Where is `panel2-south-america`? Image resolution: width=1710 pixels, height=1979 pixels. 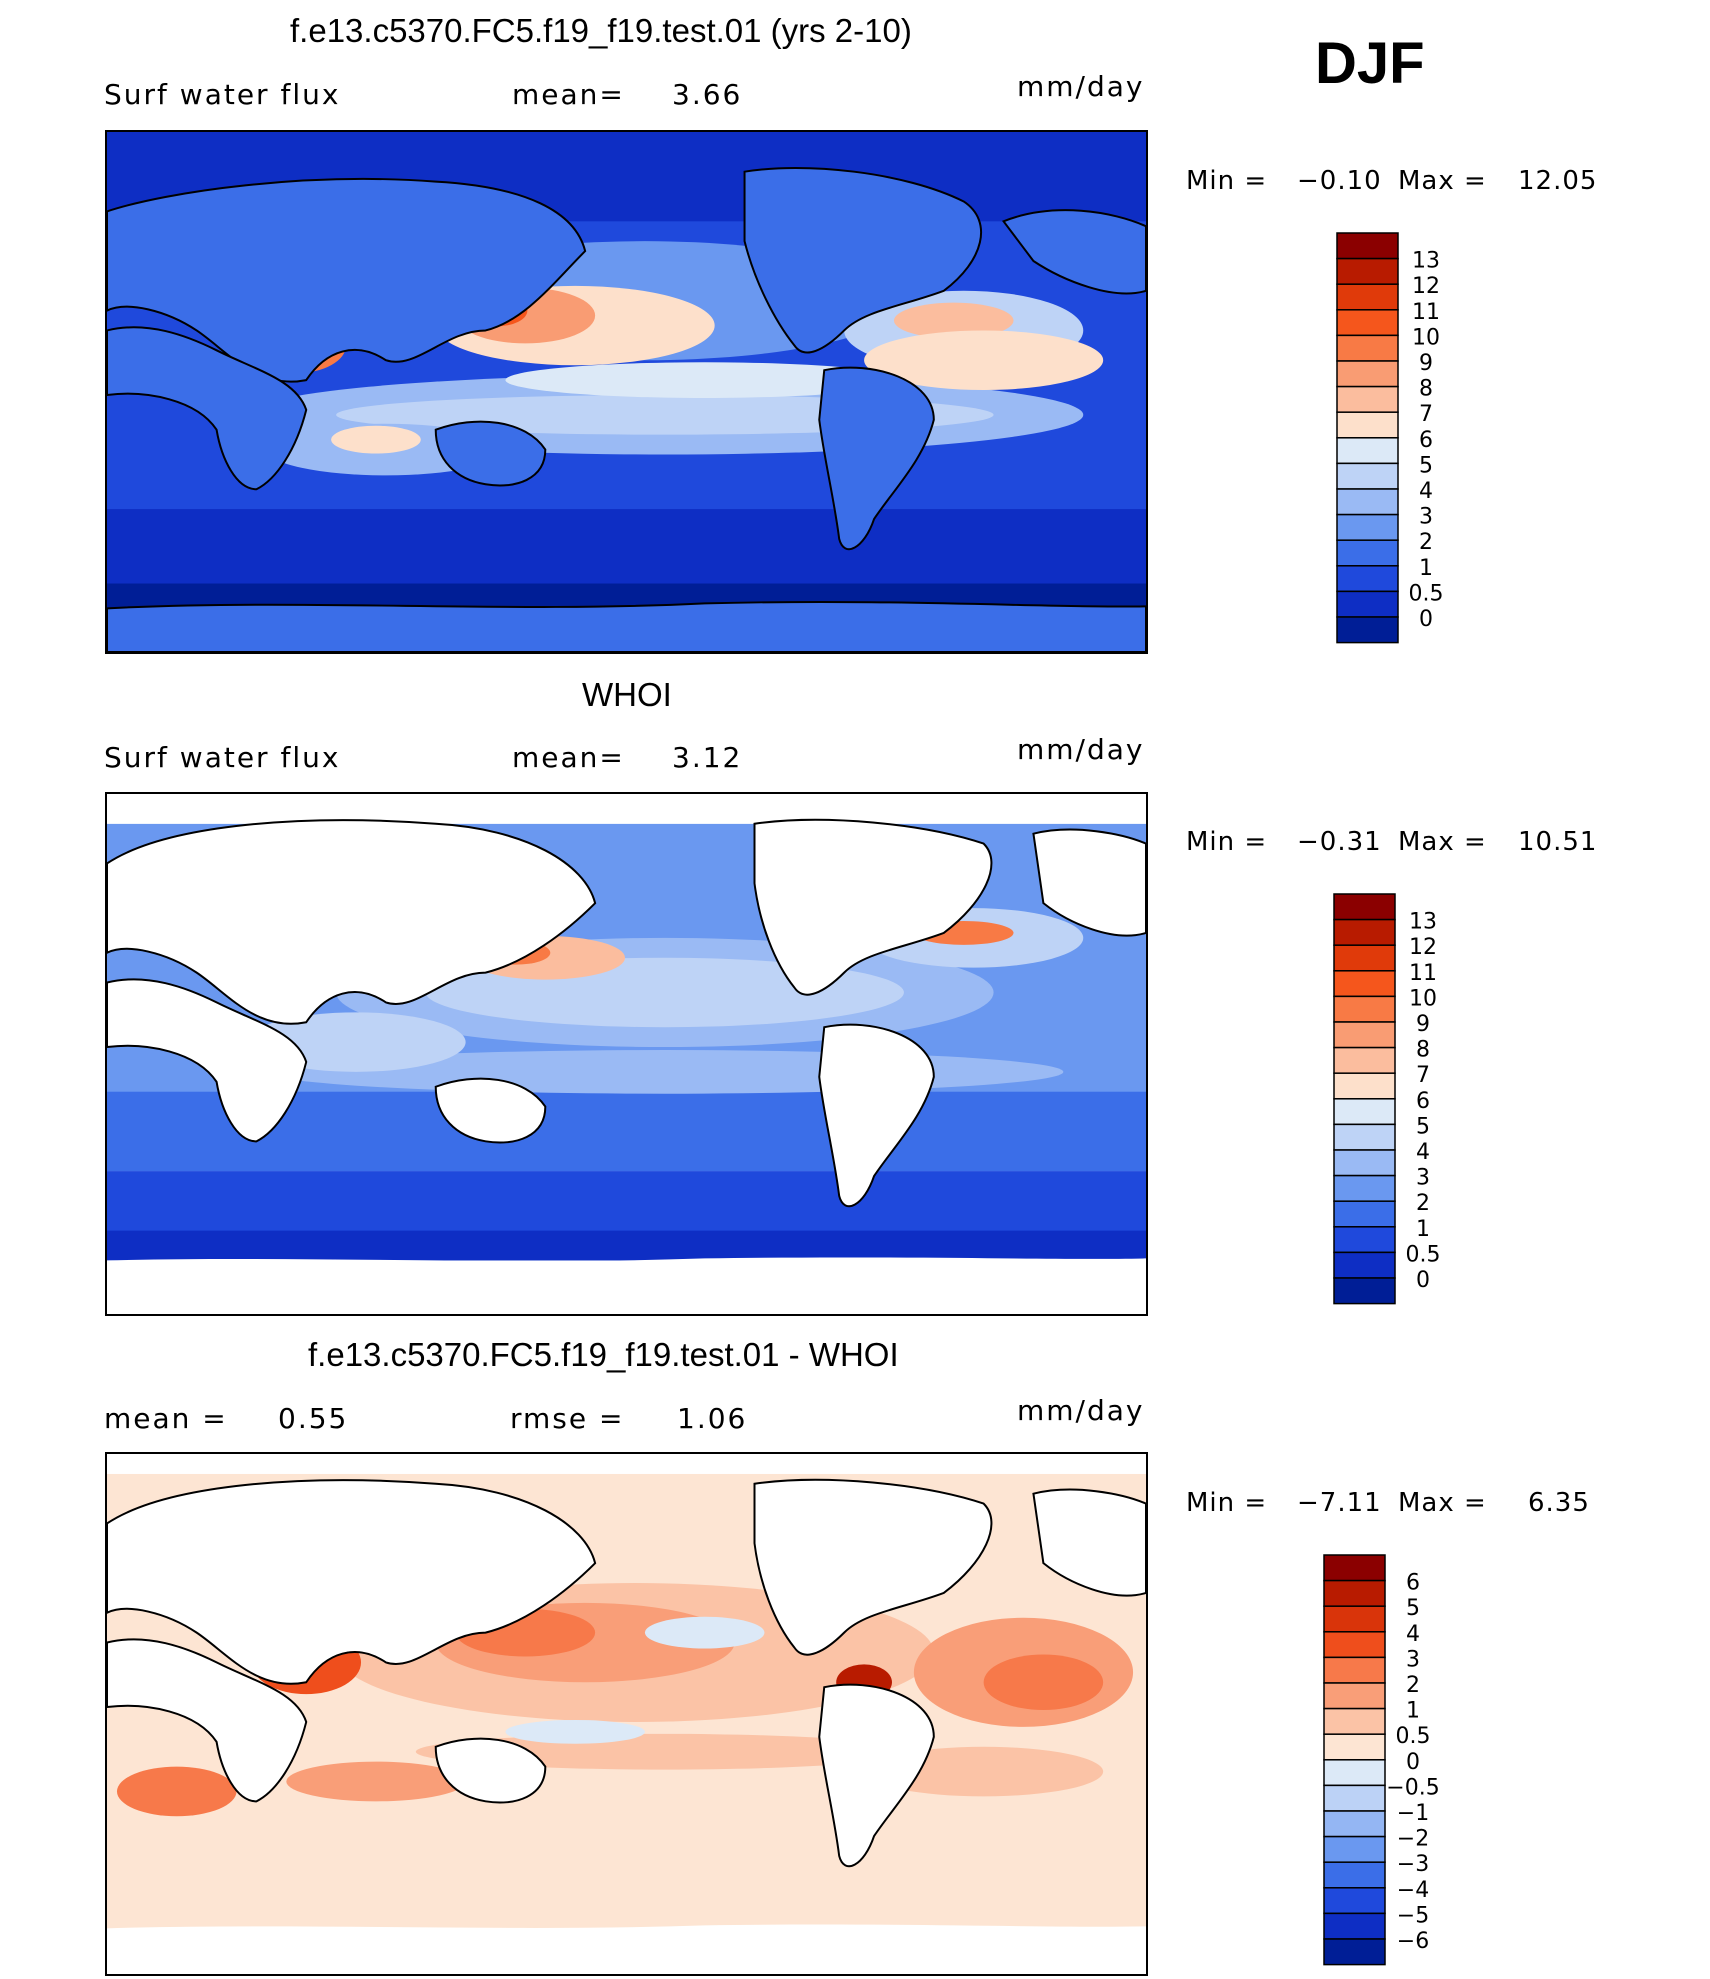 panel2-south-america is located at coordinates (876, 1115).